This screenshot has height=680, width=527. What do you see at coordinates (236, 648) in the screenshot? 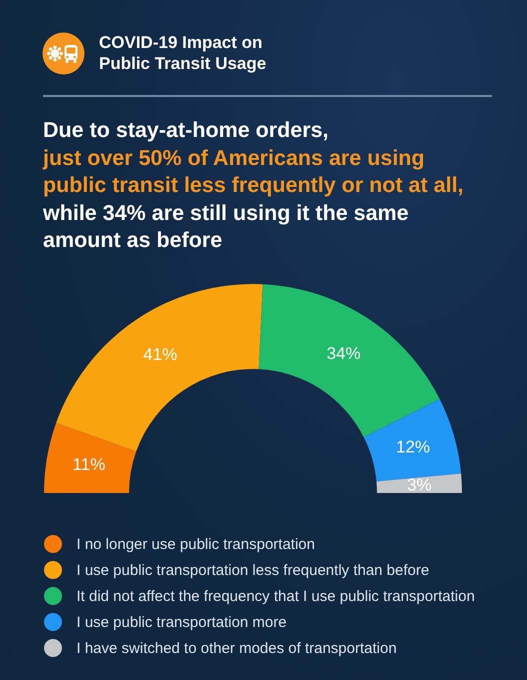
I see `legend-label: I have switched to other modes of transportation` at bounding box center [236, 648].